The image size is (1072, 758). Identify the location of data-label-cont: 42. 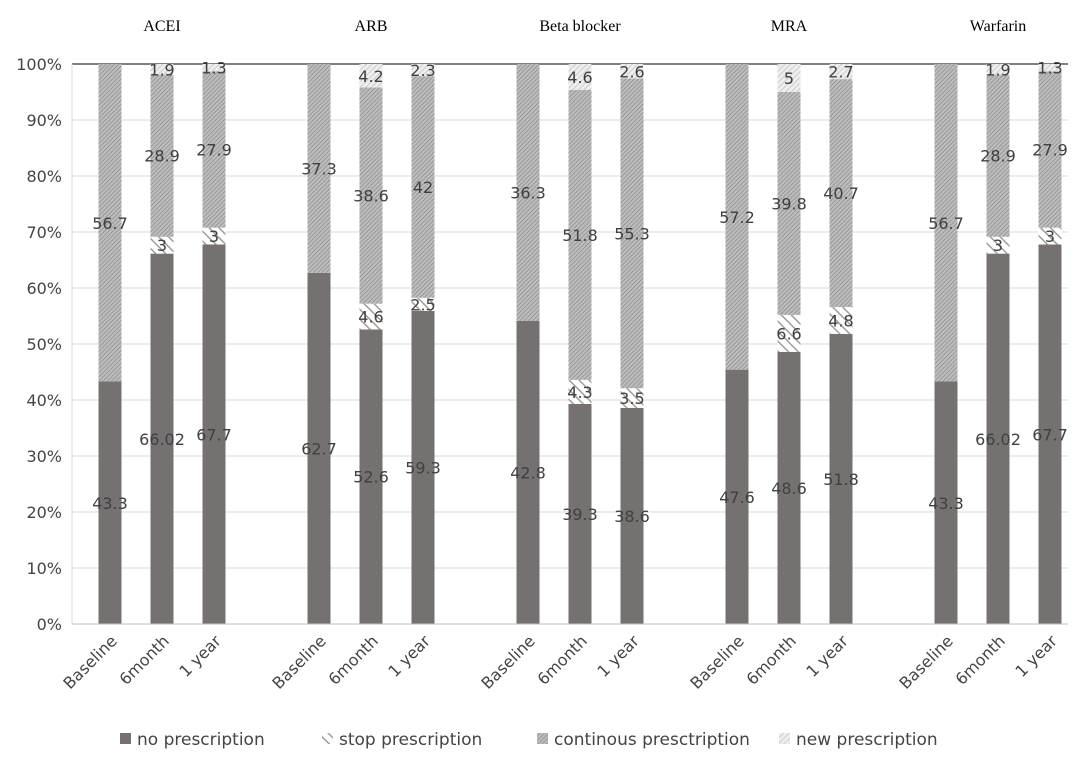
(423, 187).